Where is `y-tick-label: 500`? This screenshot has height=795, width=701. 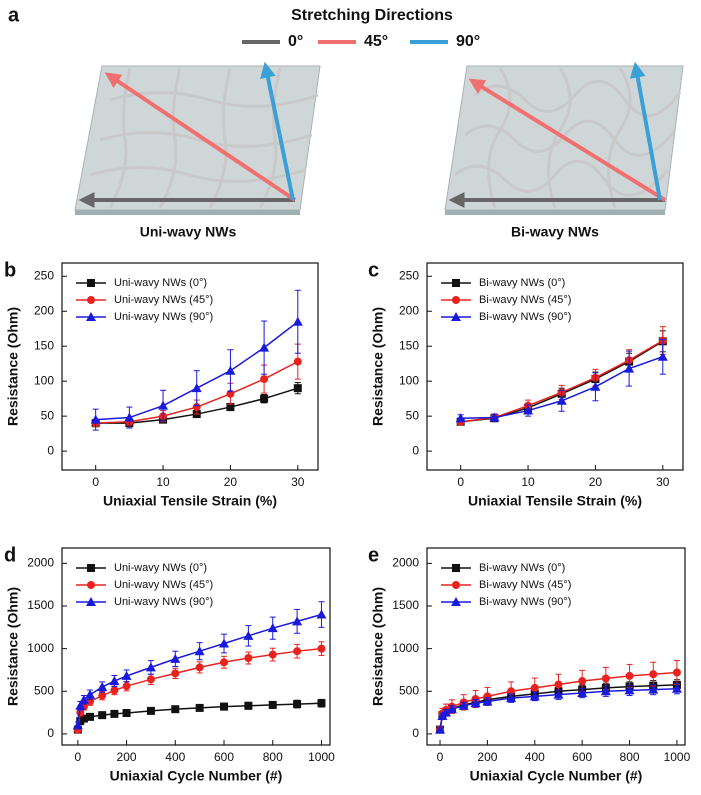
y-tick-label: 500 is located at coordinates (44, 690).